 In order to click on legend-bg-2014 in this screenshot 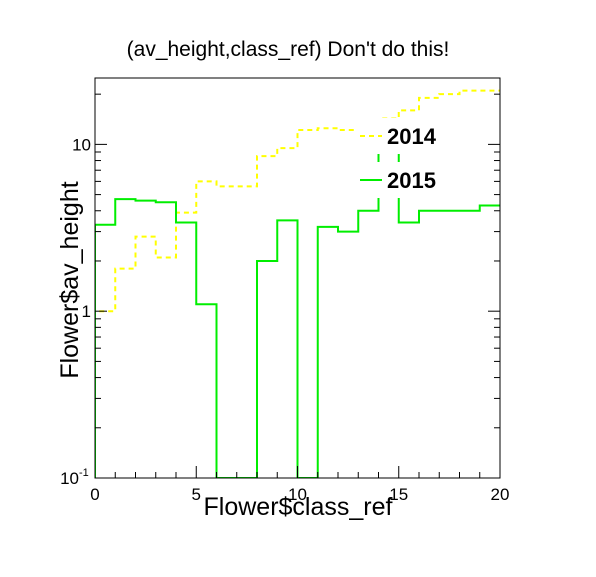, I will do `click(416, 136)`.